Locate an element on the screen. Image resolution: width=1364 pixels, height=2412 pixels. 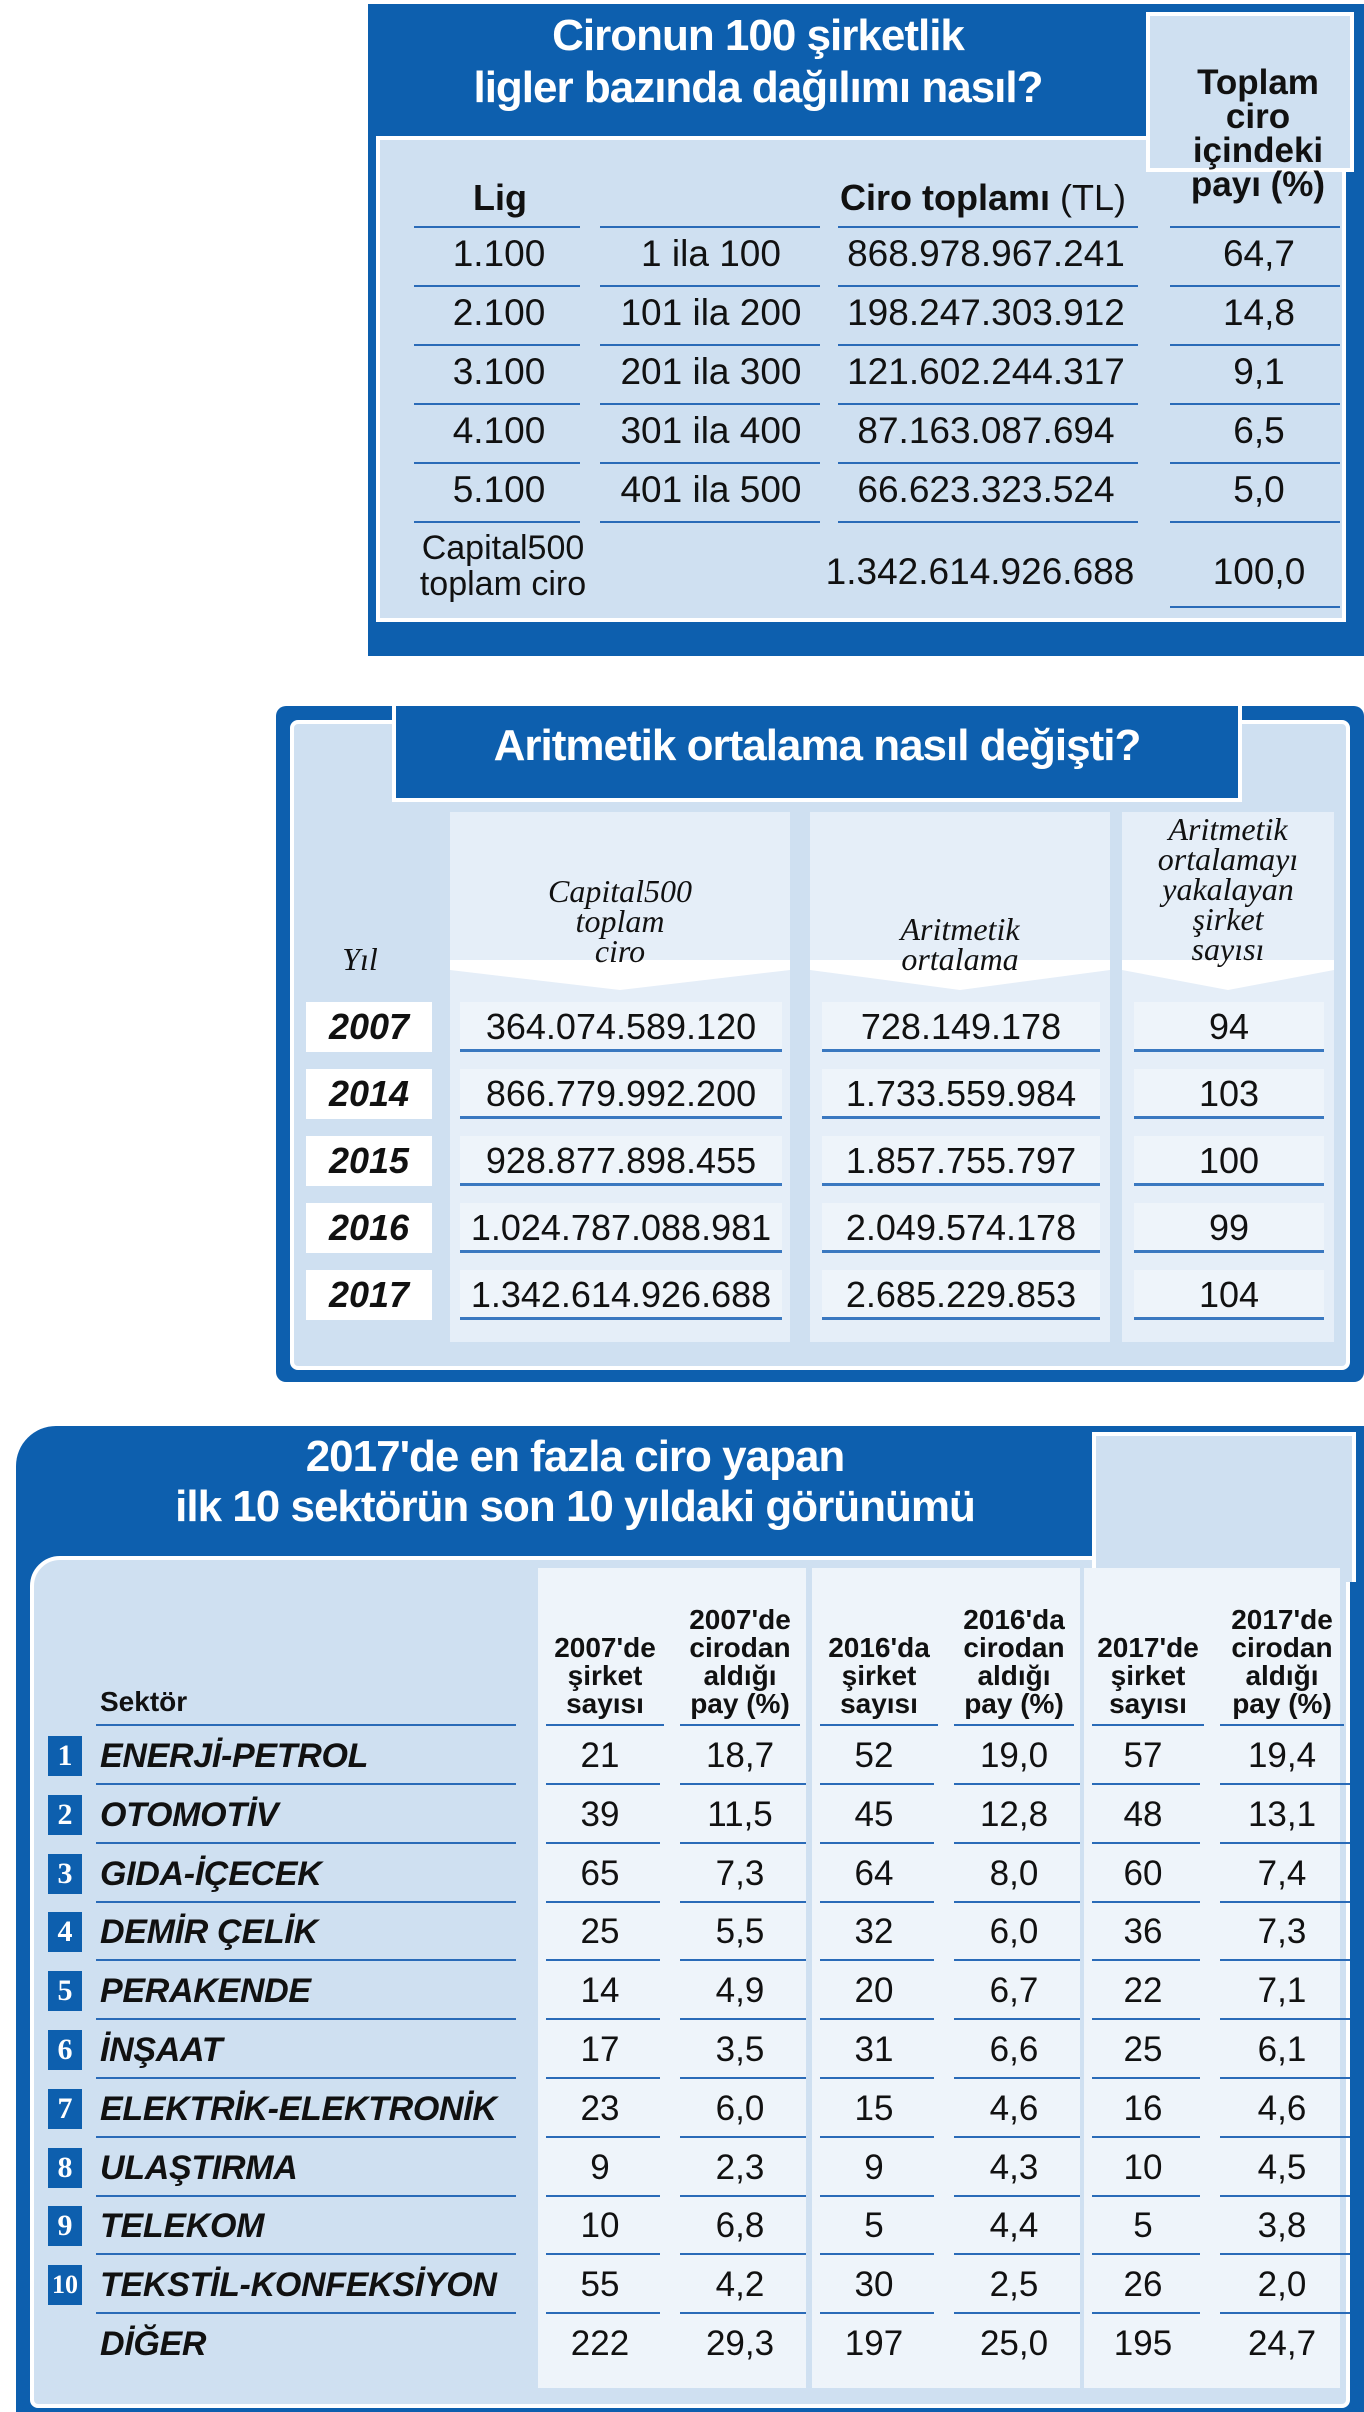
table3-rank-badge: 5 is located at coordinates (65, 1991).